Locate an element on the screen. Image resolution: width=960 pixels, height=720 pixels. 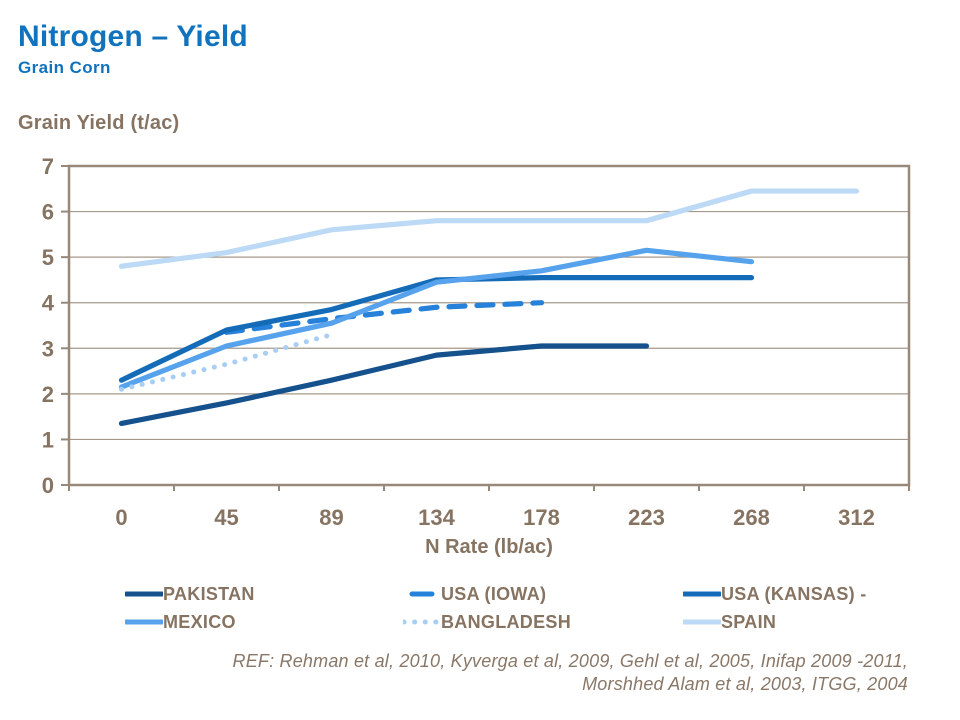
legend-label-pakistan: PAKISTAN is located at coordinates (209, 593).